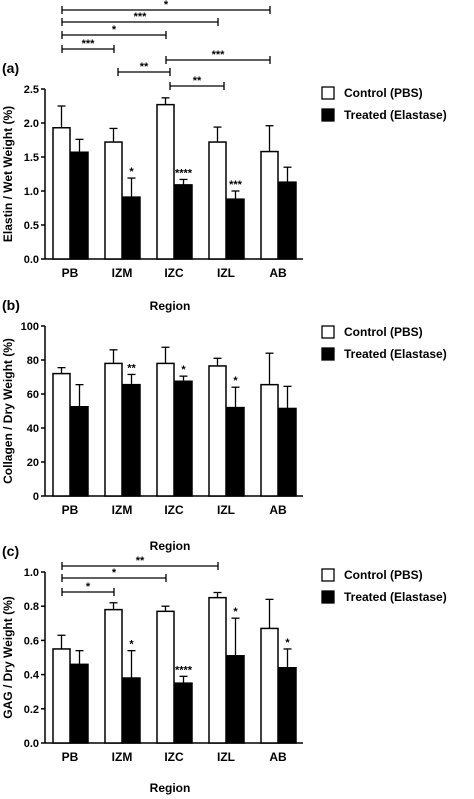  I want to click on y-axis-label: Collagen / Dry Weight (%), so click(8, 411).